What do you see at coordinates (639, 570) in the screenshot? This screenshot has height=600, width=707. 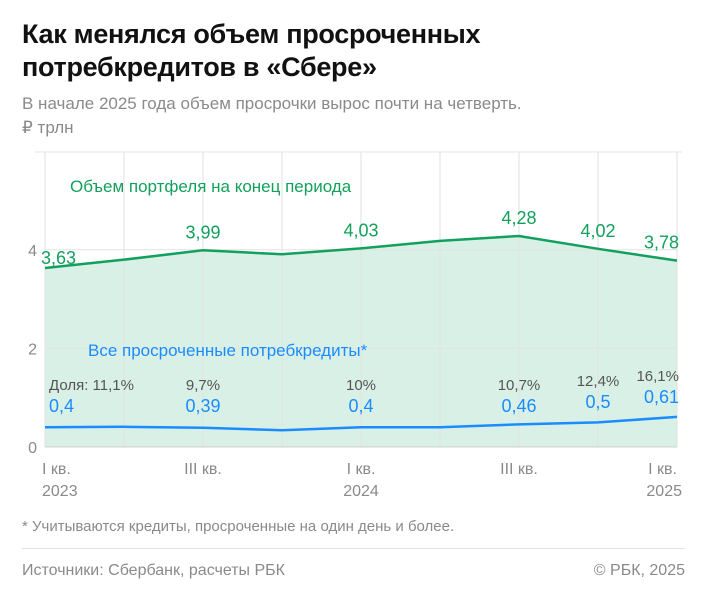 I see `copyright-text: © РБК, 2025` at bounding box center [639, 570].